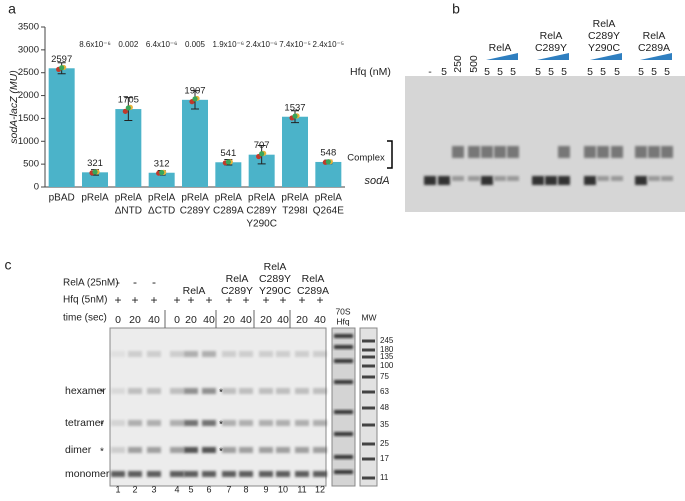 This screenshot has width=685, height=501. Describe the element at coordinates (384, 391) in the screenshot. I see `mw-label: 63` at that location.